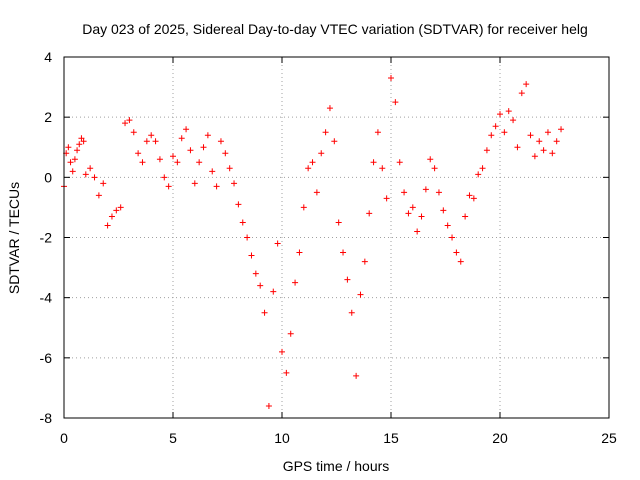 The image size is (640, 480). What do you see at coordinates (336, 466) in the screenshot?
I see `x-axis-label: GPS time / hours` at bounding box center [336, 466].